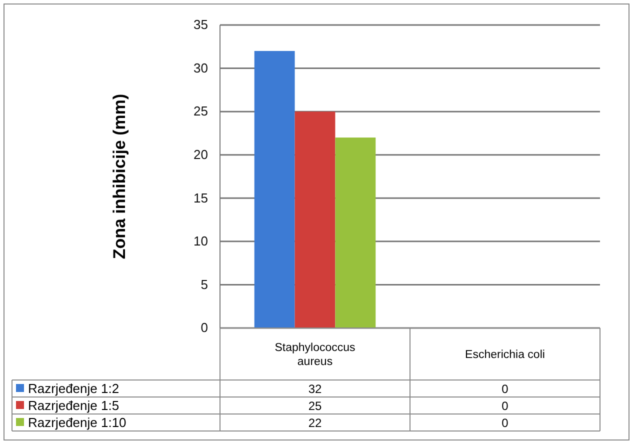 Image resolution: width=633 pixels, height=444 pixels. What do you see at coordinates (201, 68) in the screenshot?
I see `y-tick-label: 30` at bounding box center [201, 68].